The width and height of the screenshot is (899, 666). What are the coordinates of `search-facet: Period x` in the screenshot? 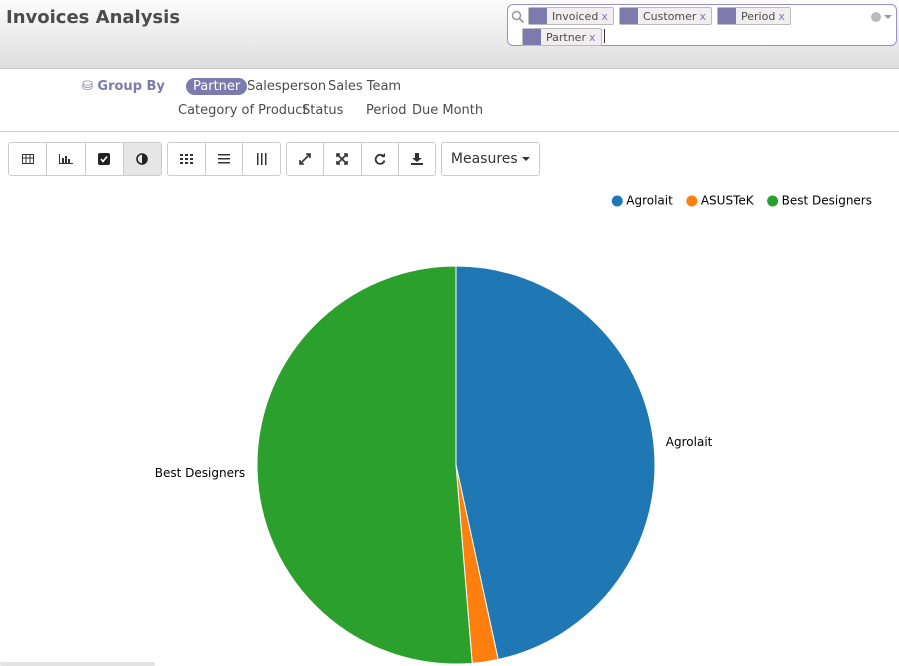 It's located at (754, 16).